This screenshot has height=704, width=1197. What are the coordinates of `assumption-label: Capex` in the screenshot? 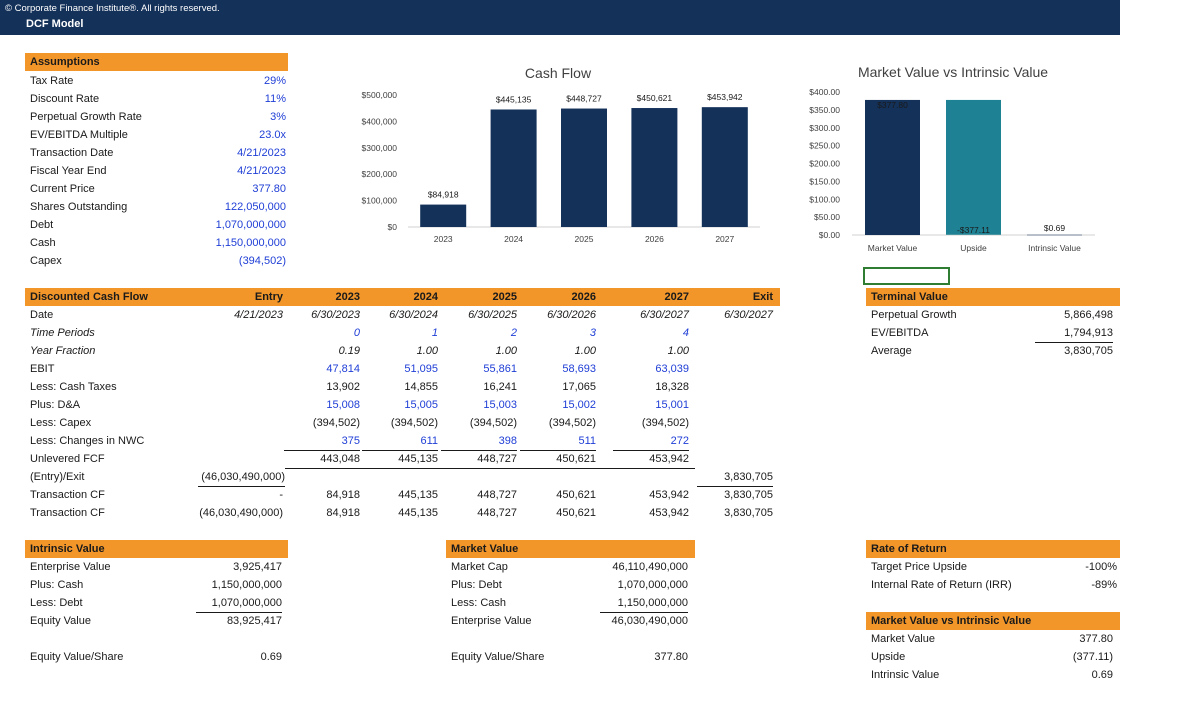 It's located at (46, 261).